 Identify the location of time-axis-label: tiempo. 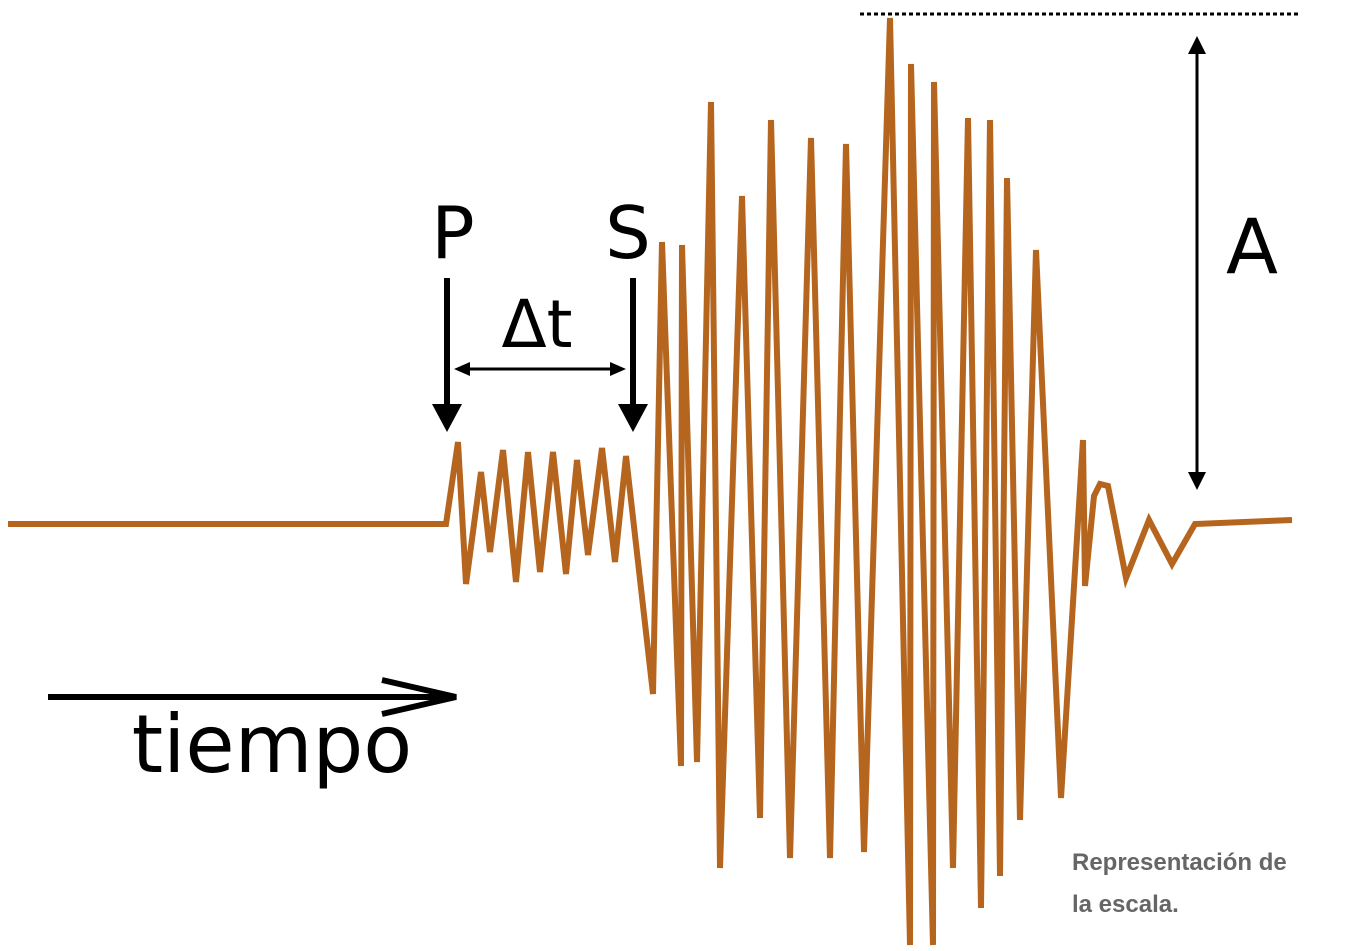
(272, 744).